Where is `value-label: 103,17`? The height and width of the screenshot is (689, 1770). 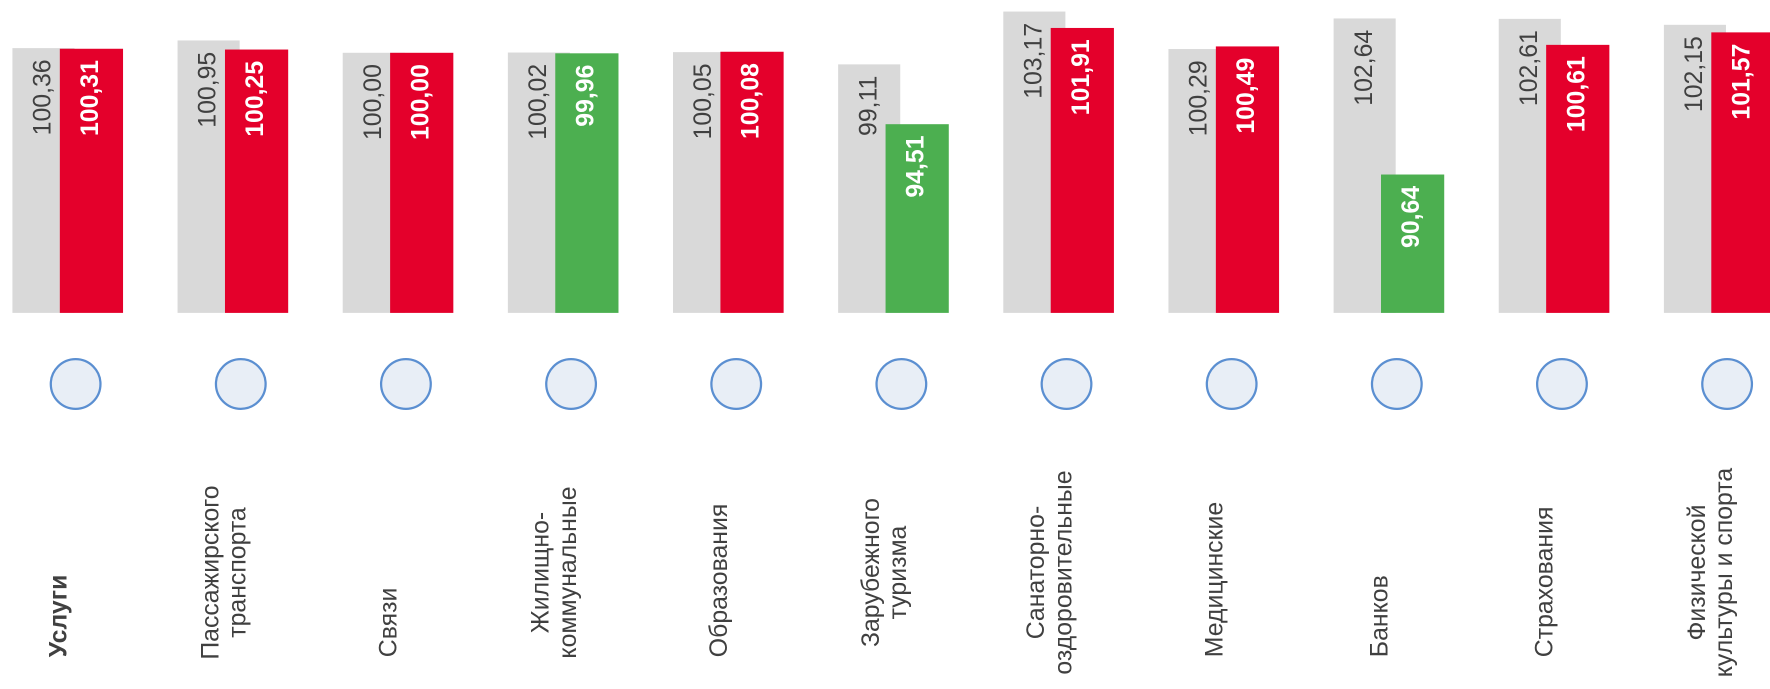 value-label: 103,17 is located at coordinates (1033, 61).